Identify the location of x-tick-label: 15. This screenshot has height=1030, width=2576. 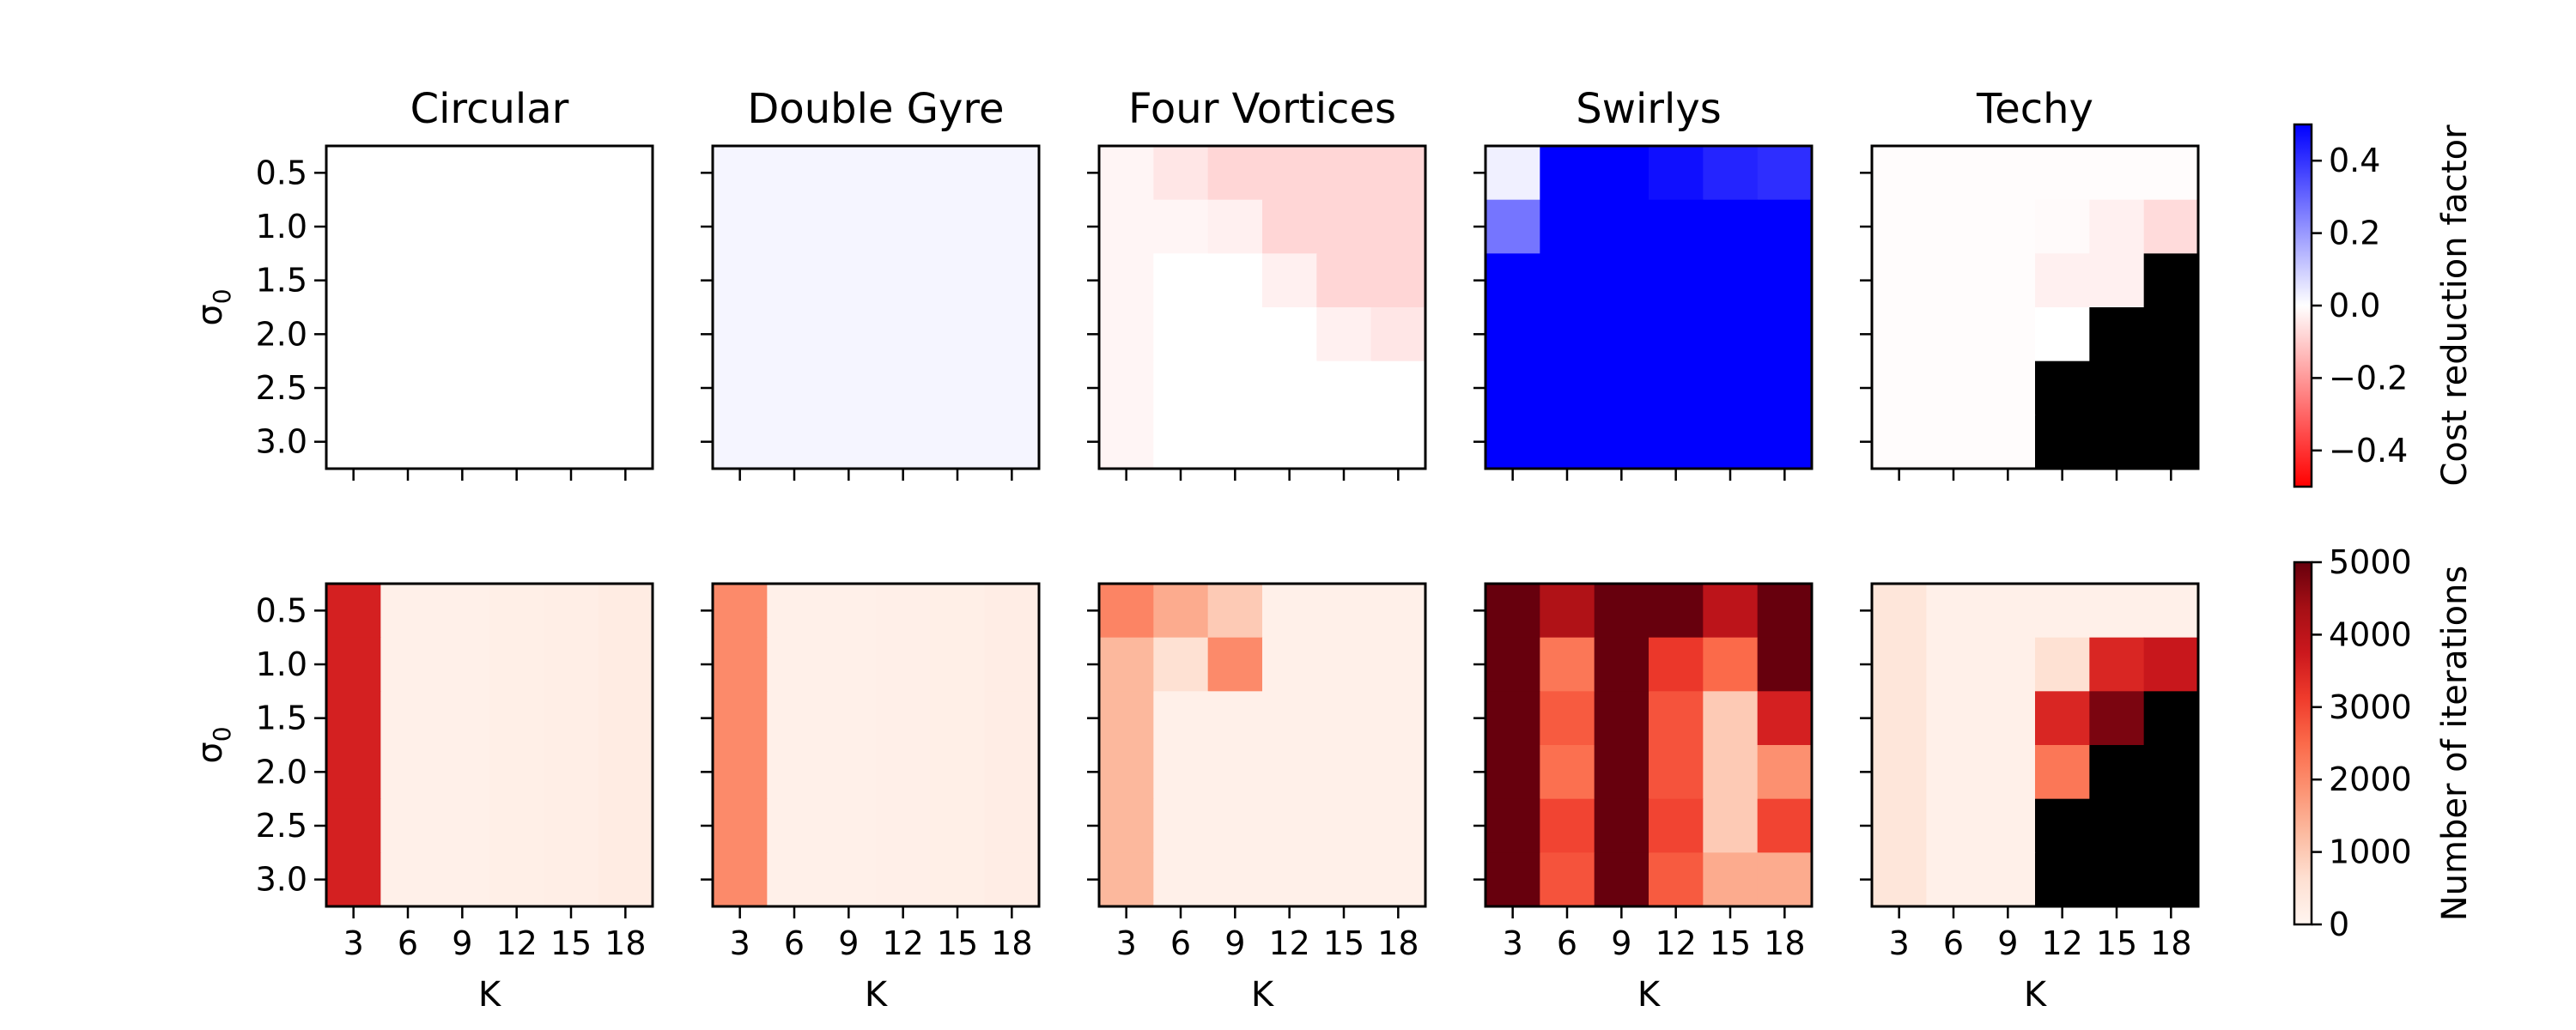
(571, 943).